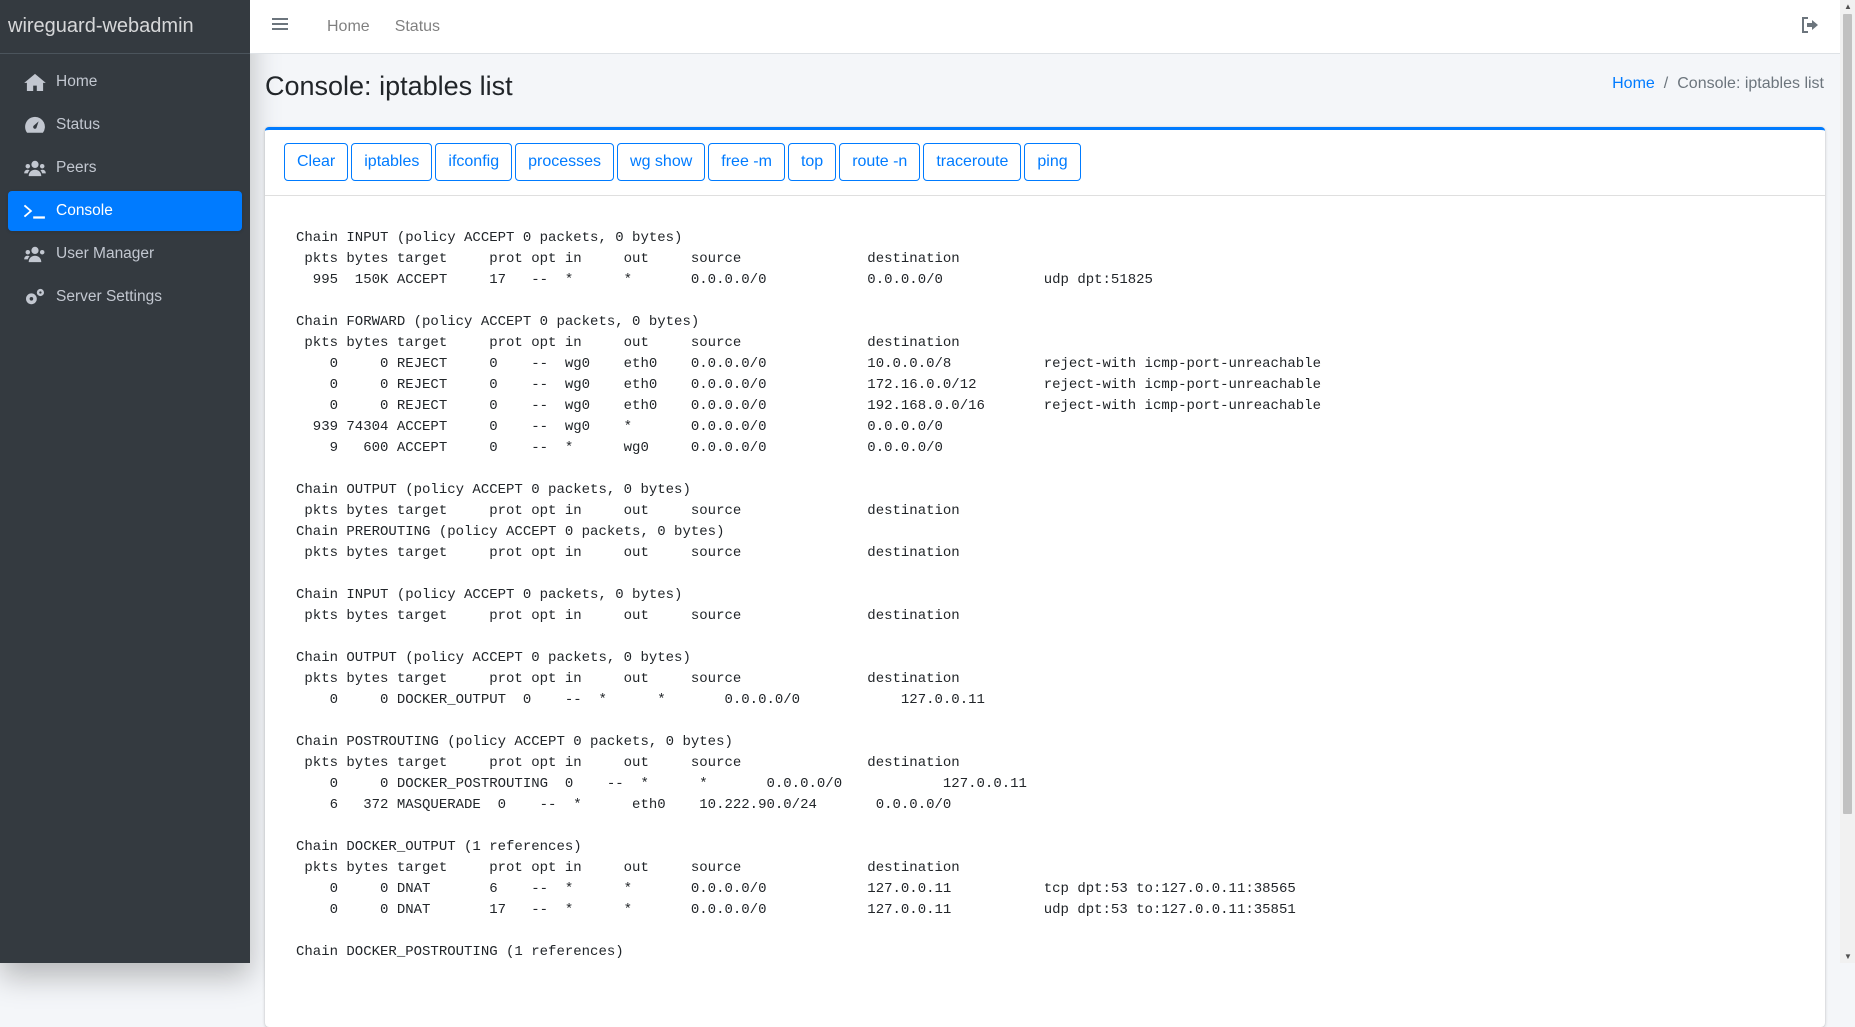 The image size is (1855, 1027). What do you see at coordinates (439, 847) in the screenshot?
I see `console-line: Chain DOCKER_OUTPUT (1 references)` at bounding box center [439, 847].